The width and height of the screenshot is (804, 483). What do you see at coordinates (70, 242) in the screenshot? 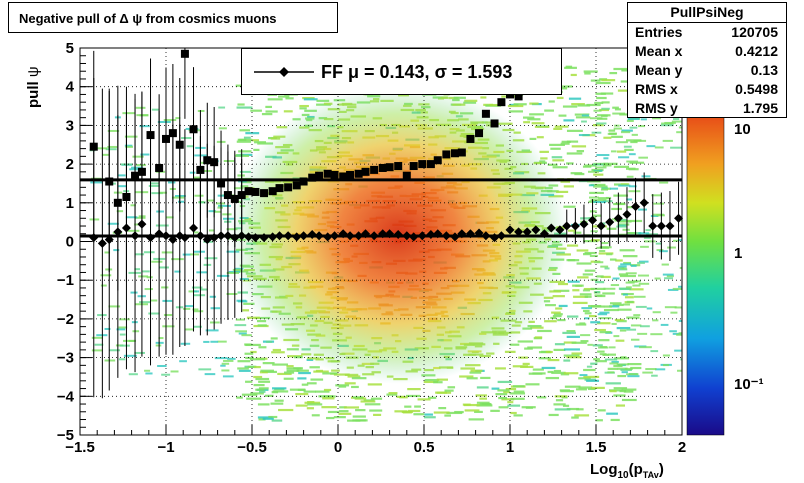
I see `y-tick-label: 0` at bounding box center [70, 242].